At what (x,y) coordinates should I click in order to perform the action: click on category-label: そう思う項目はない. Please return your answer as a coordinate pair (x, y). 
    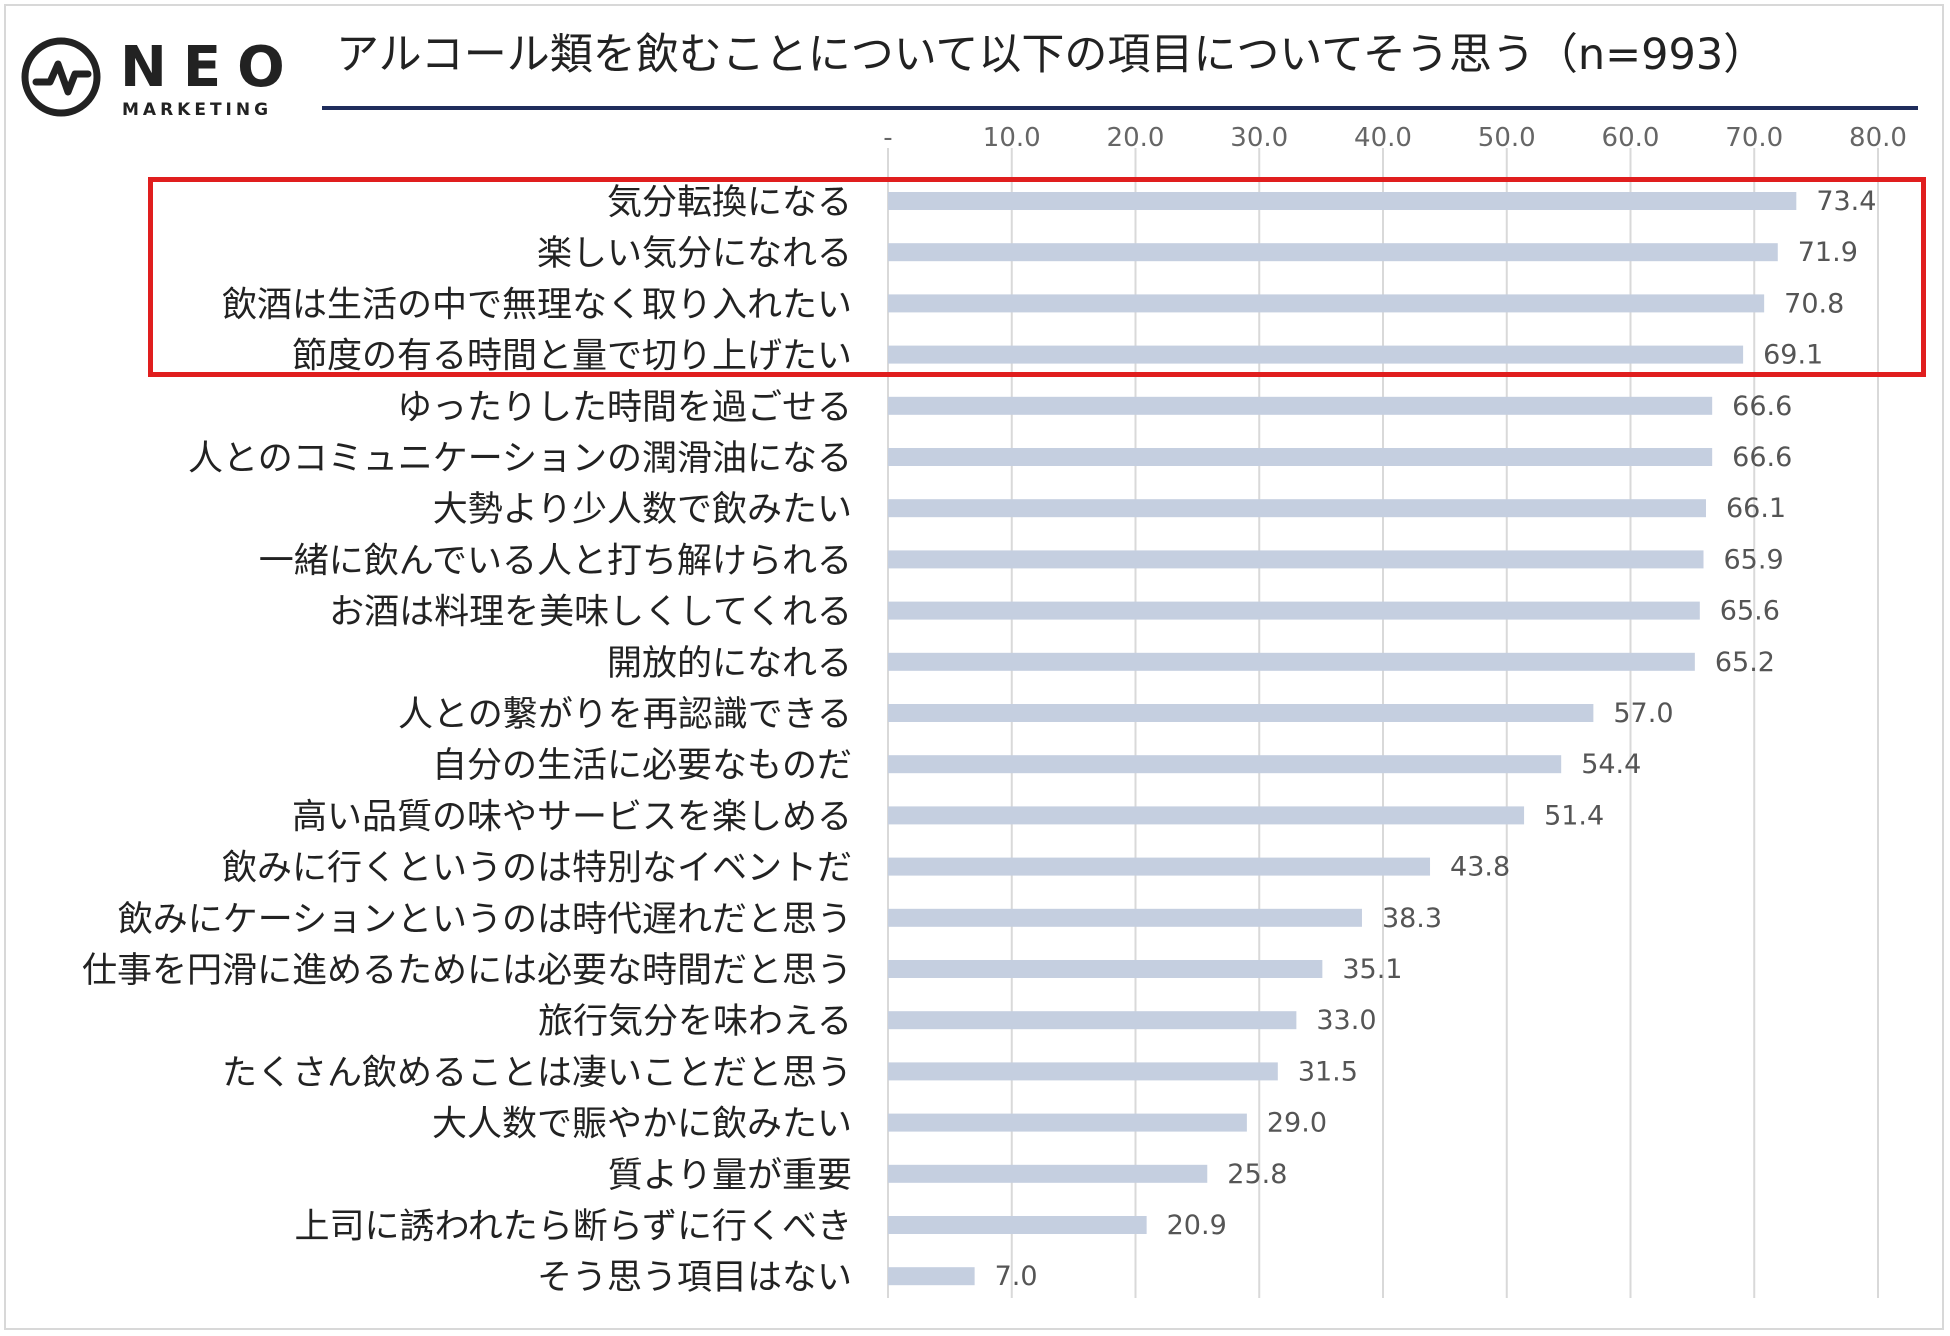
    Looking at the image, I should click on (694, 1278).